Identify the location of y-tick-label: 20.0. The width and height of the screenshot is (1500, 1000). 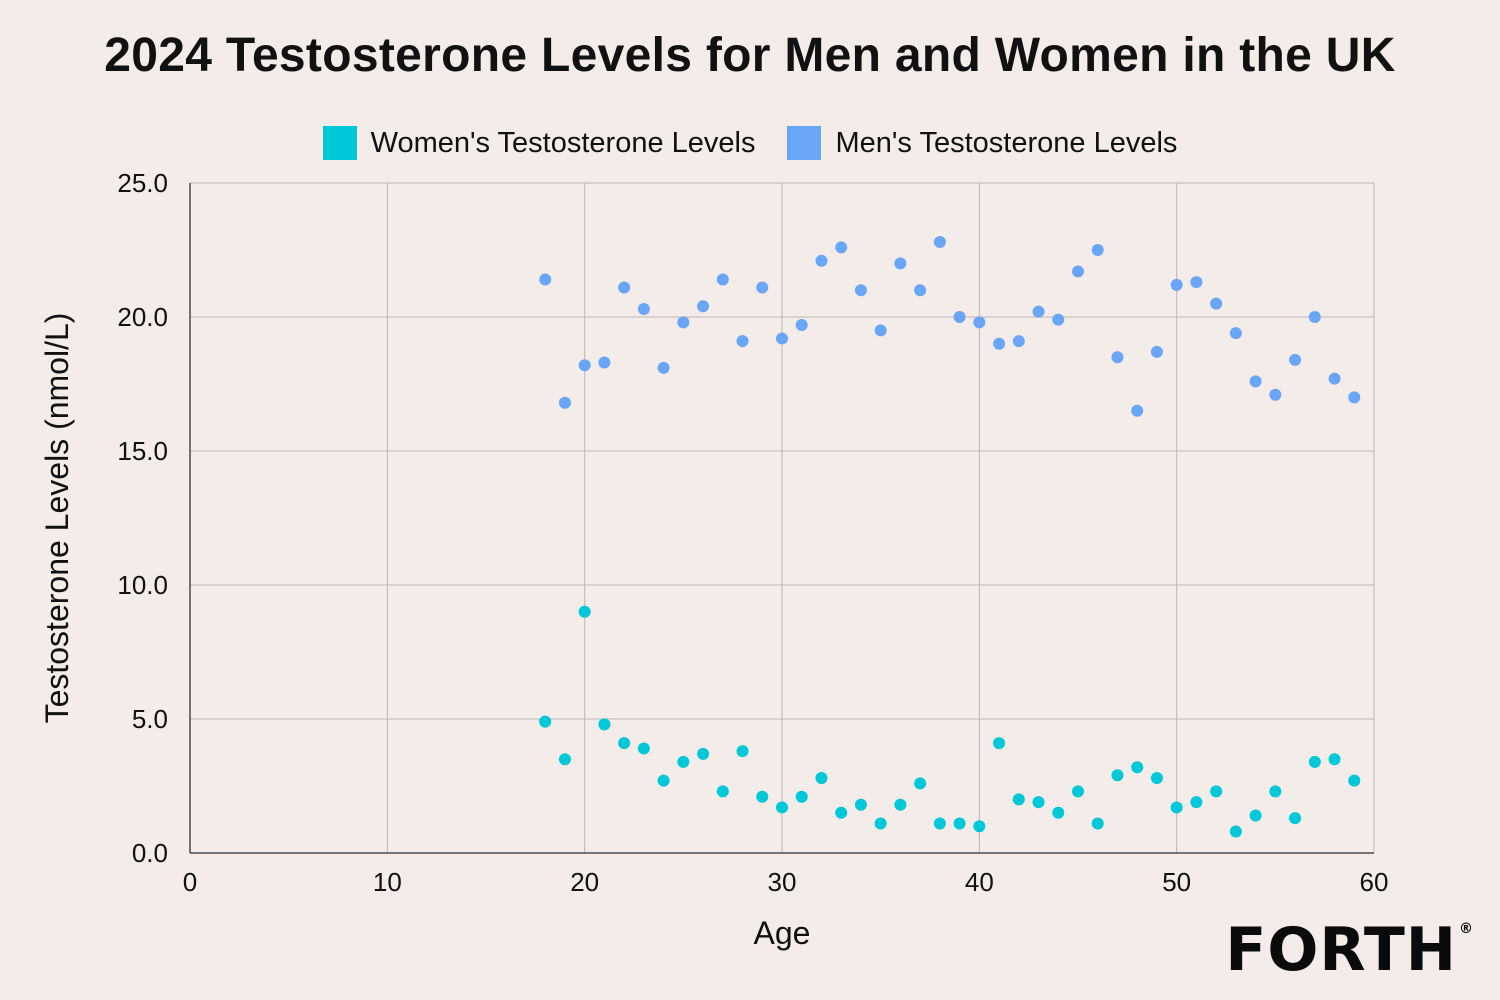
(142, 317).